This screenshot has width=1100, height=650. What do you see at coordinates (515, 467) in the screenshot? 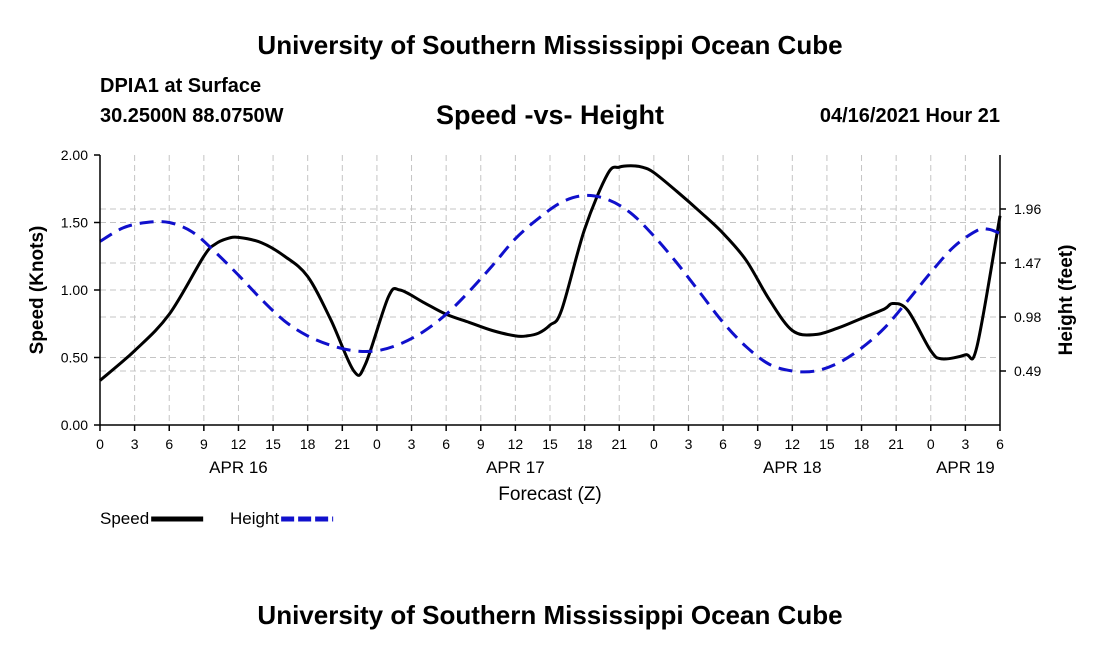
I see `date-label: APR 17` at bounding box center [515, 467].